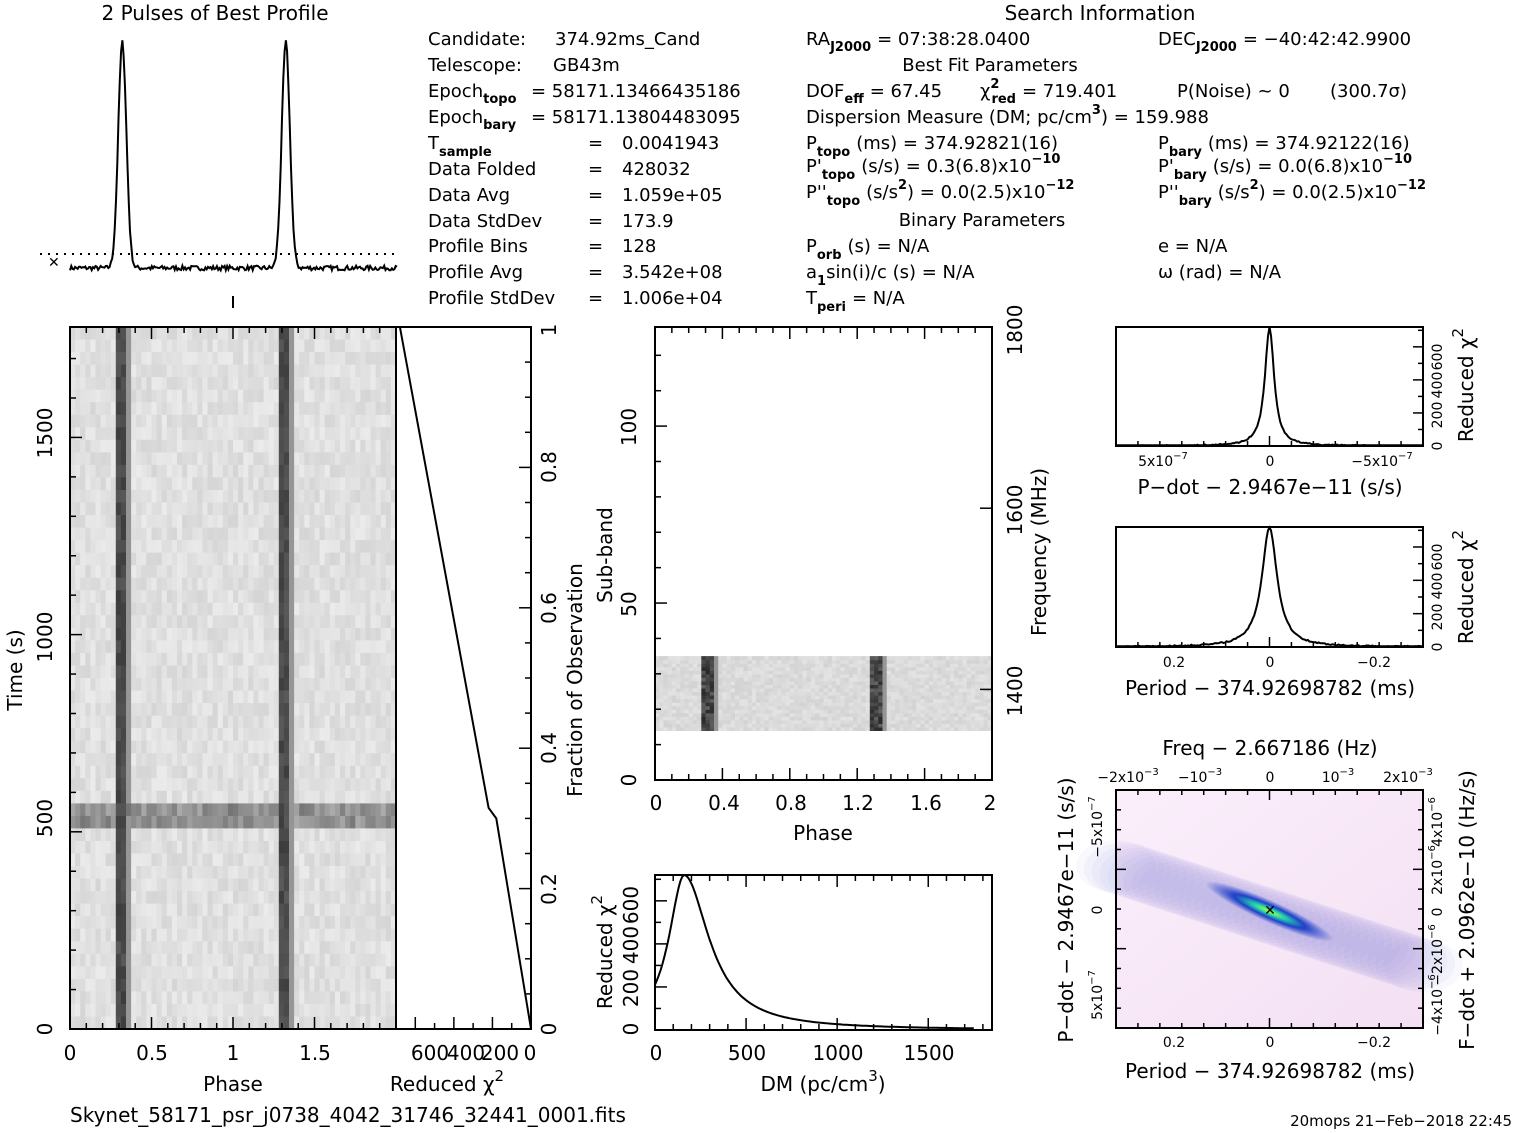 Image resolution: width=1517 pixels, height=1133 pixels. I want to click on fraction-axis-label: Fraction of Observation, so click(575, 680).